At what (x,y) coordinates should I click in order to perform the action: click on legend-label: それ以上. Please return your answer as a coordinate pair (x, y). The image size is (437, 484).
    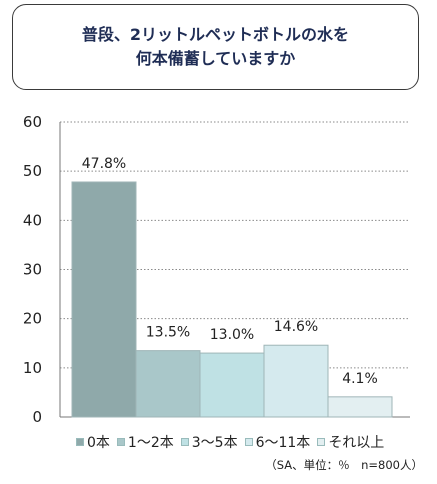
    Looking at the image, I should click on (356, 443).